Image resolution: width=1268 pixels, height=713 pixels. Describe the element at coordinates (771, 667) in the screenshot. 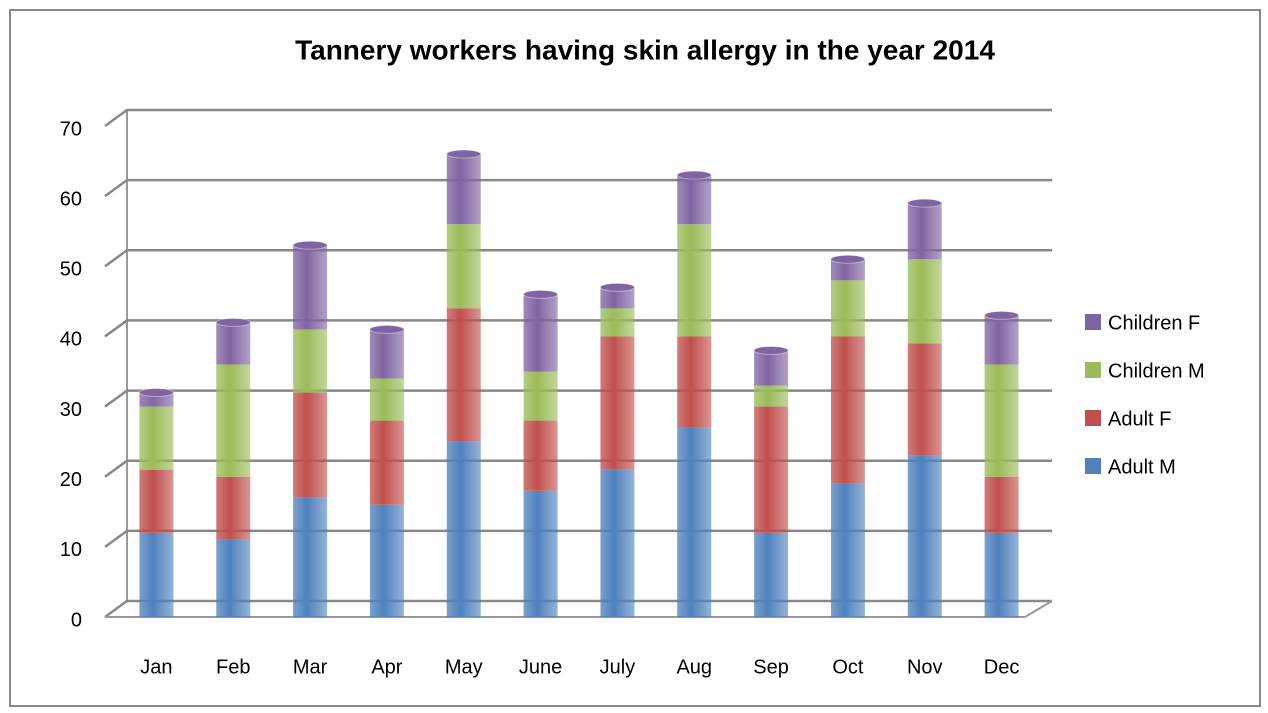

I see `x-tick-label: Sep` at that location.